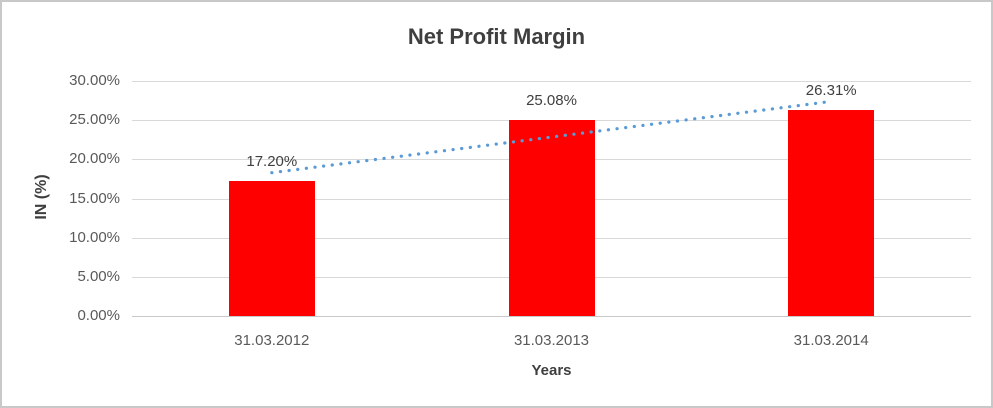  I want to click on y-tick-label: 0.00%, so click(98, 315).